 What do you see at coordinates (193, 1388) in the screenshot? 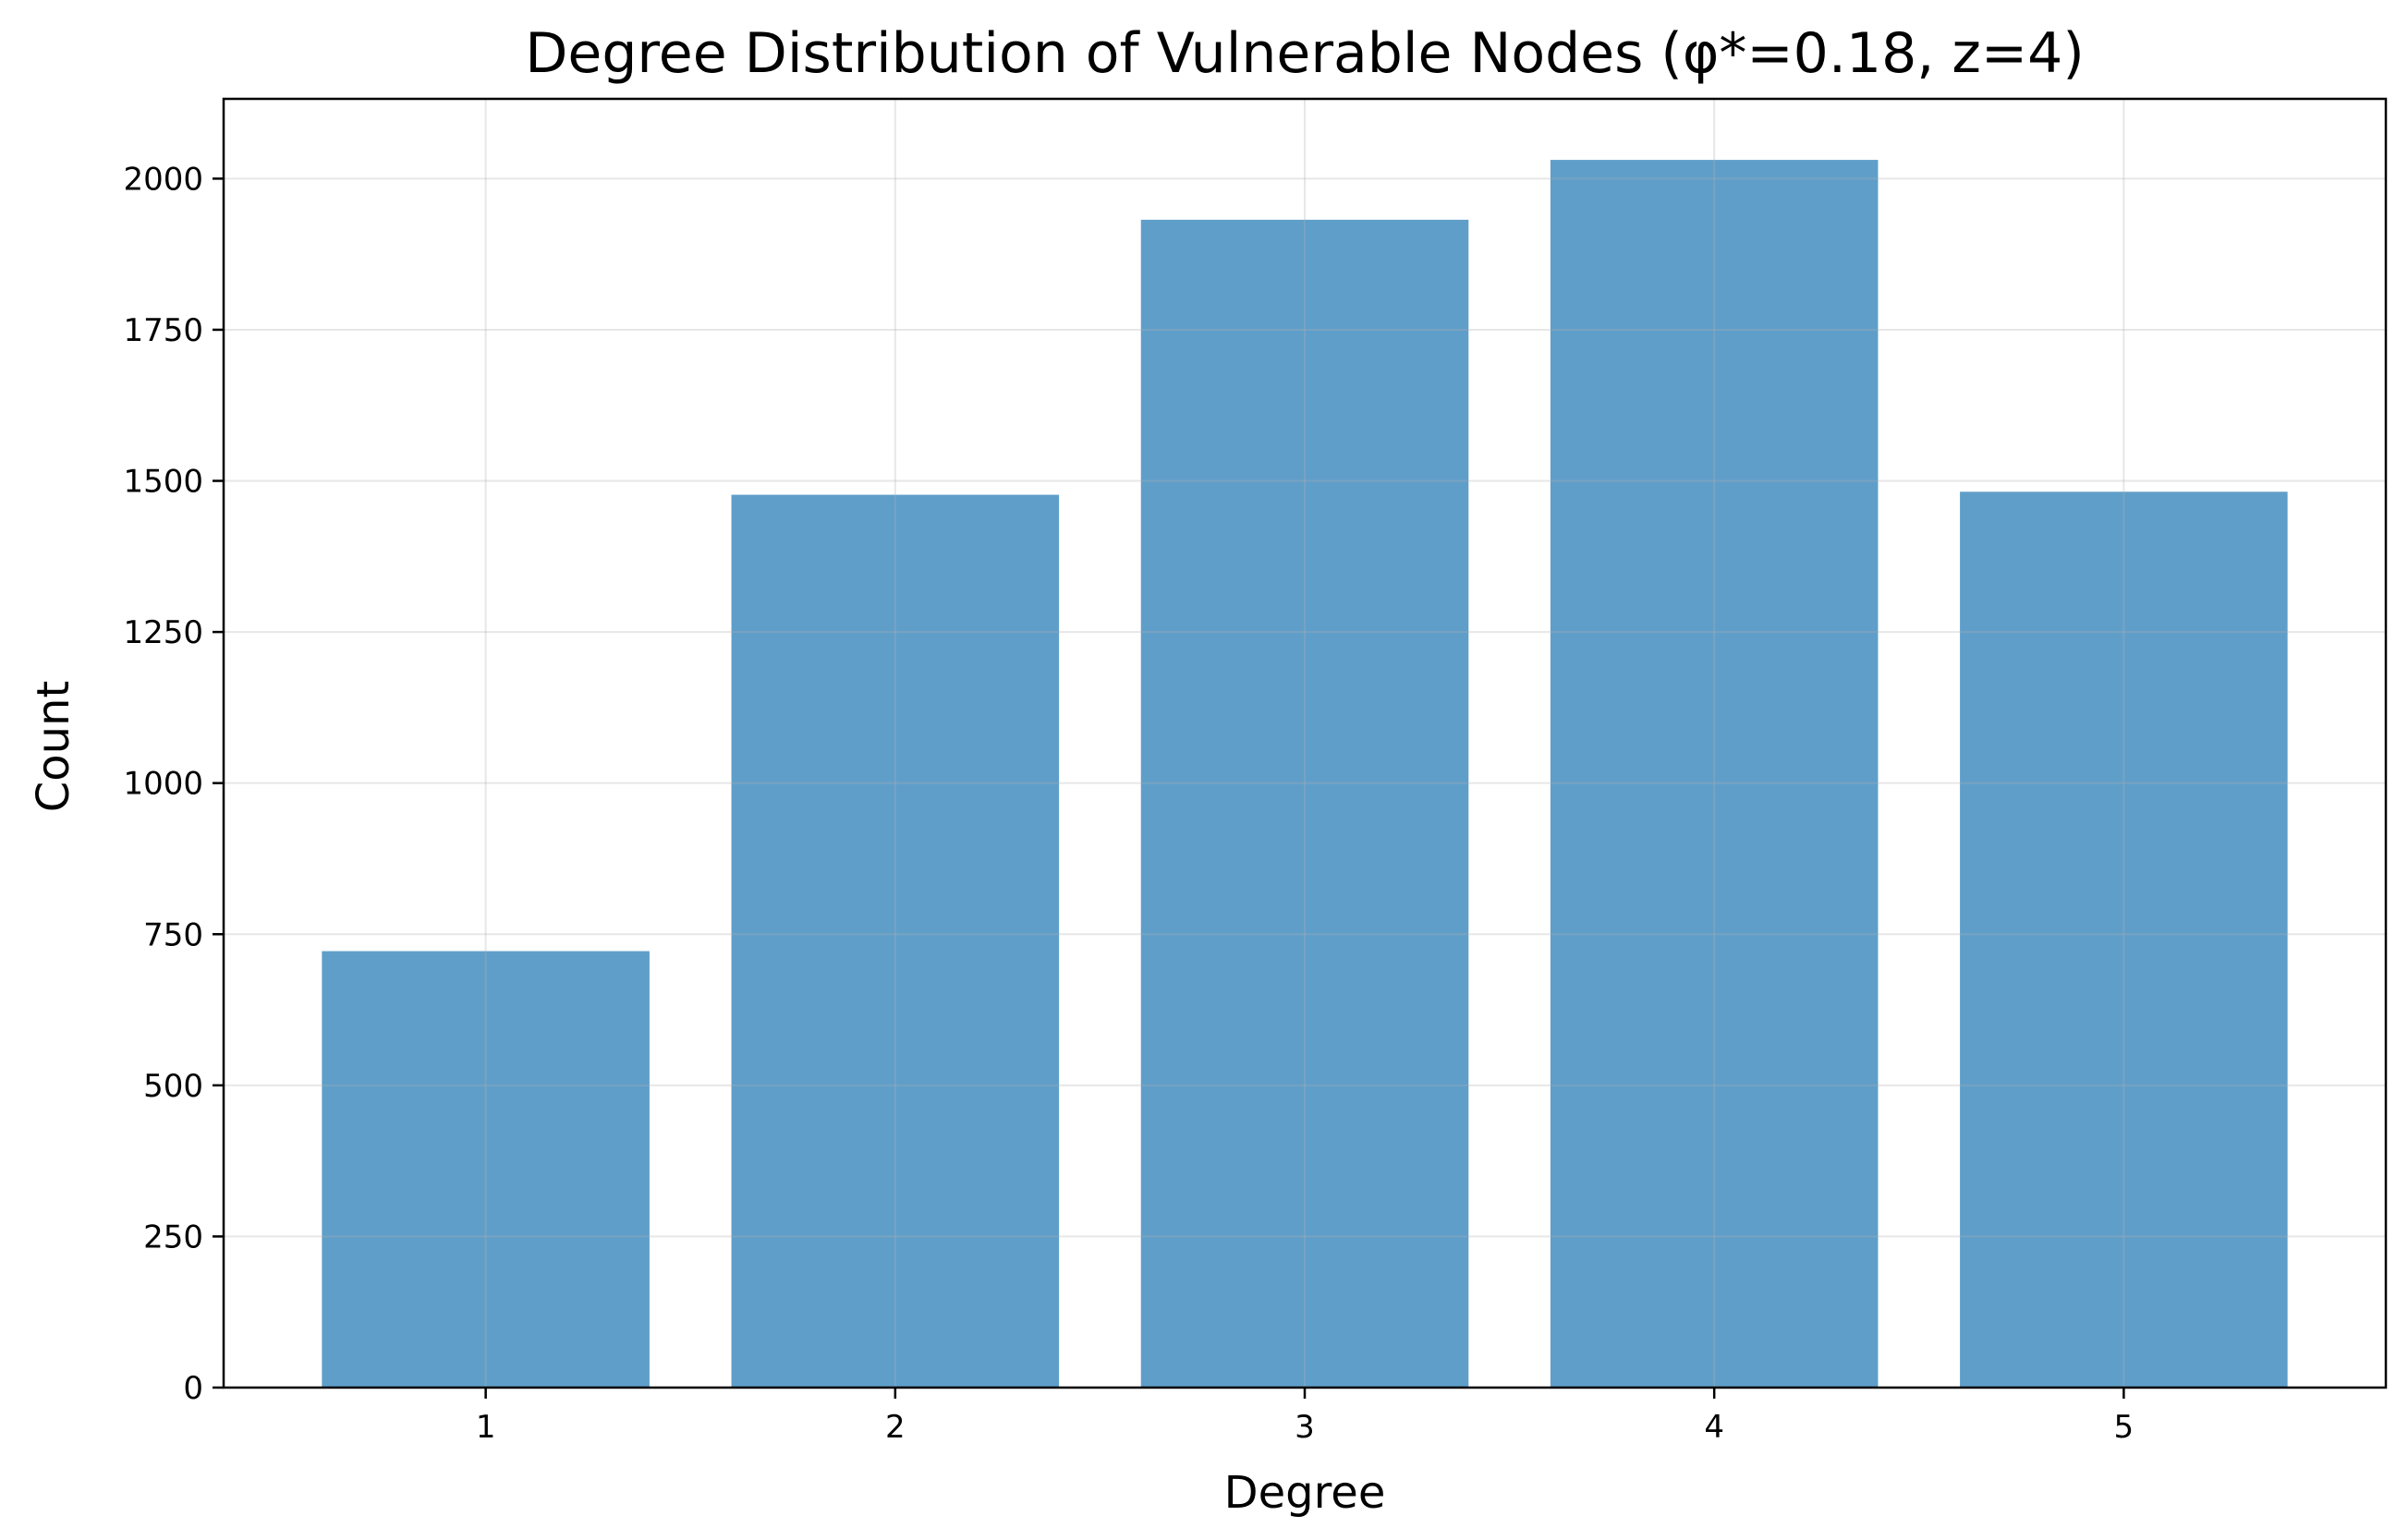
I see `y-tick-label-0: 0` at bounding box center [193, 1388].